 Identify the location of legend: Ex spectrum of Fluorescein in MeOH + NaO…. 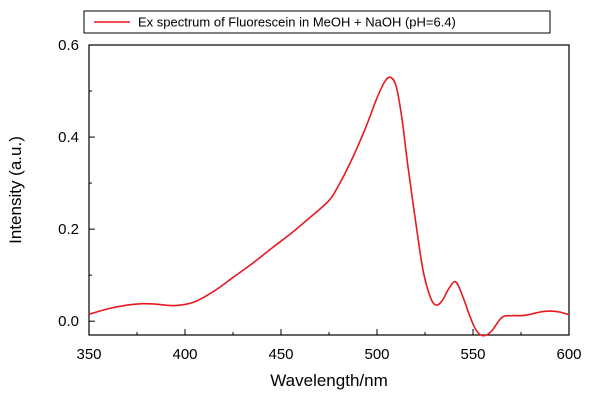
(317, 22).